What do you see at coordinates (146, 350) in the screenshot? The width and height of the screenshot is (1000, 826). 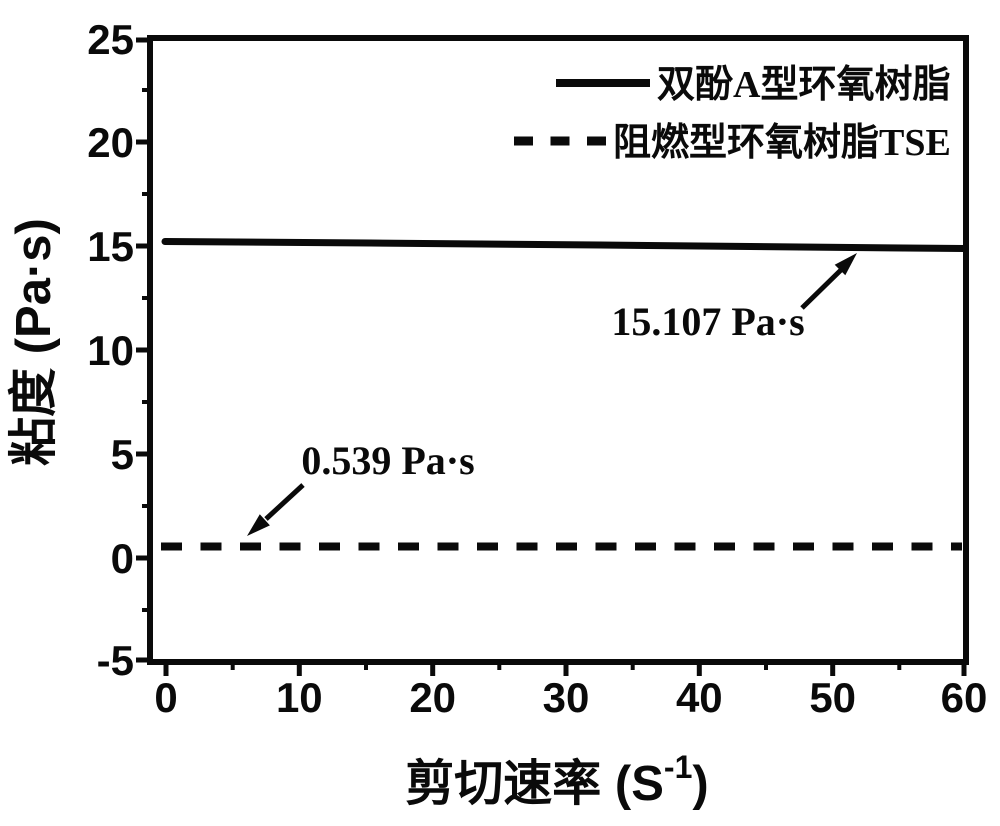 I see `y-axis-minor-ticks` at bounding box center [146, 350].